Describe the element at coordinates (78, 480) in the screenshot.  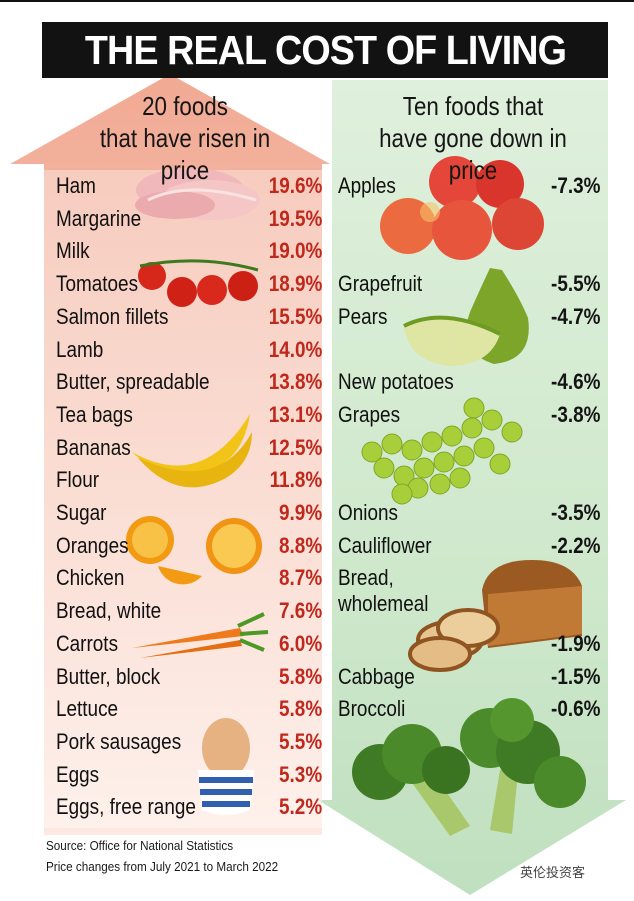
I see `rise-item-name: Flour` at that location.